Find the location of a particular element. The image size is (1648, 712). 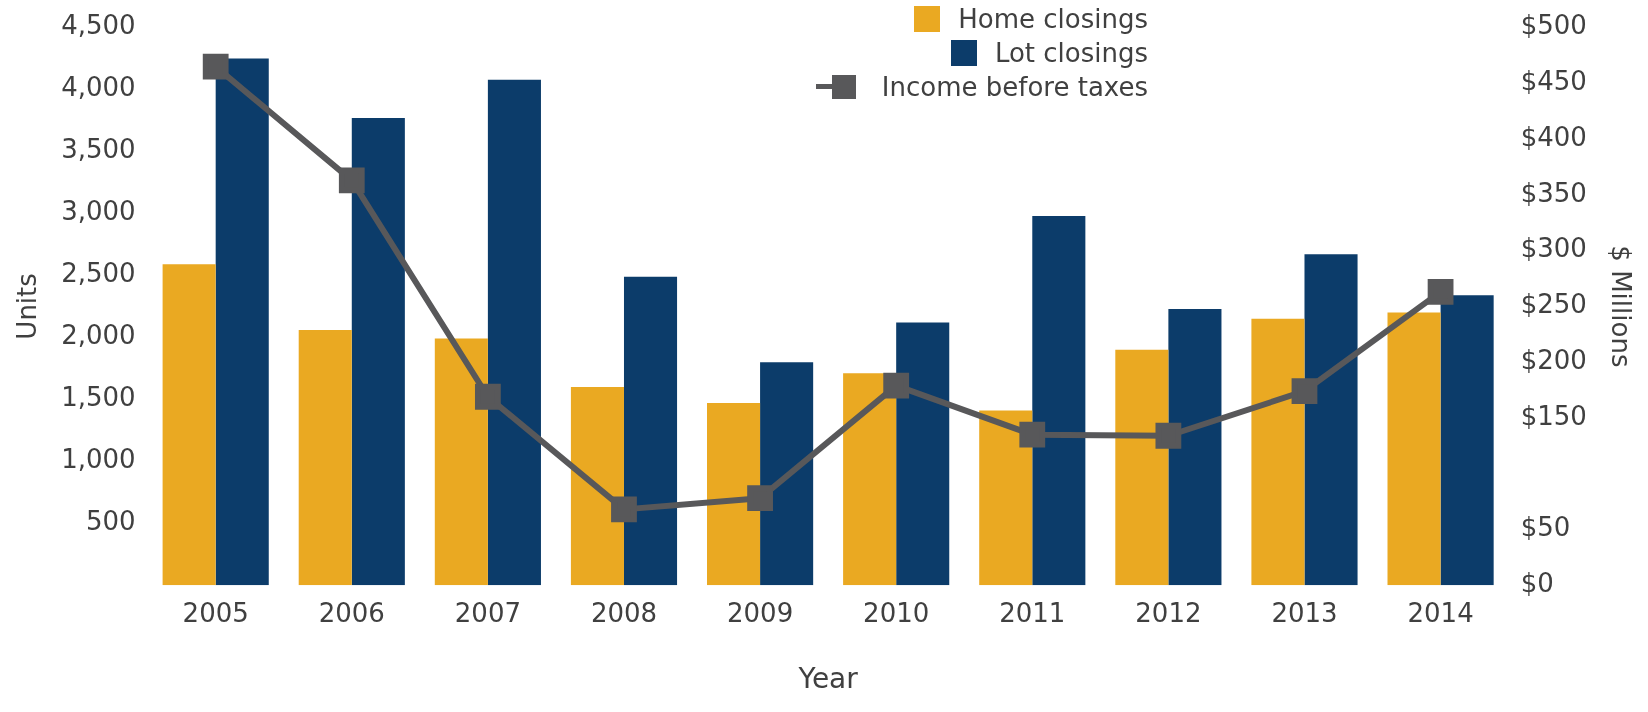

x-axis-title: Year is located at coordinates (828, 679).